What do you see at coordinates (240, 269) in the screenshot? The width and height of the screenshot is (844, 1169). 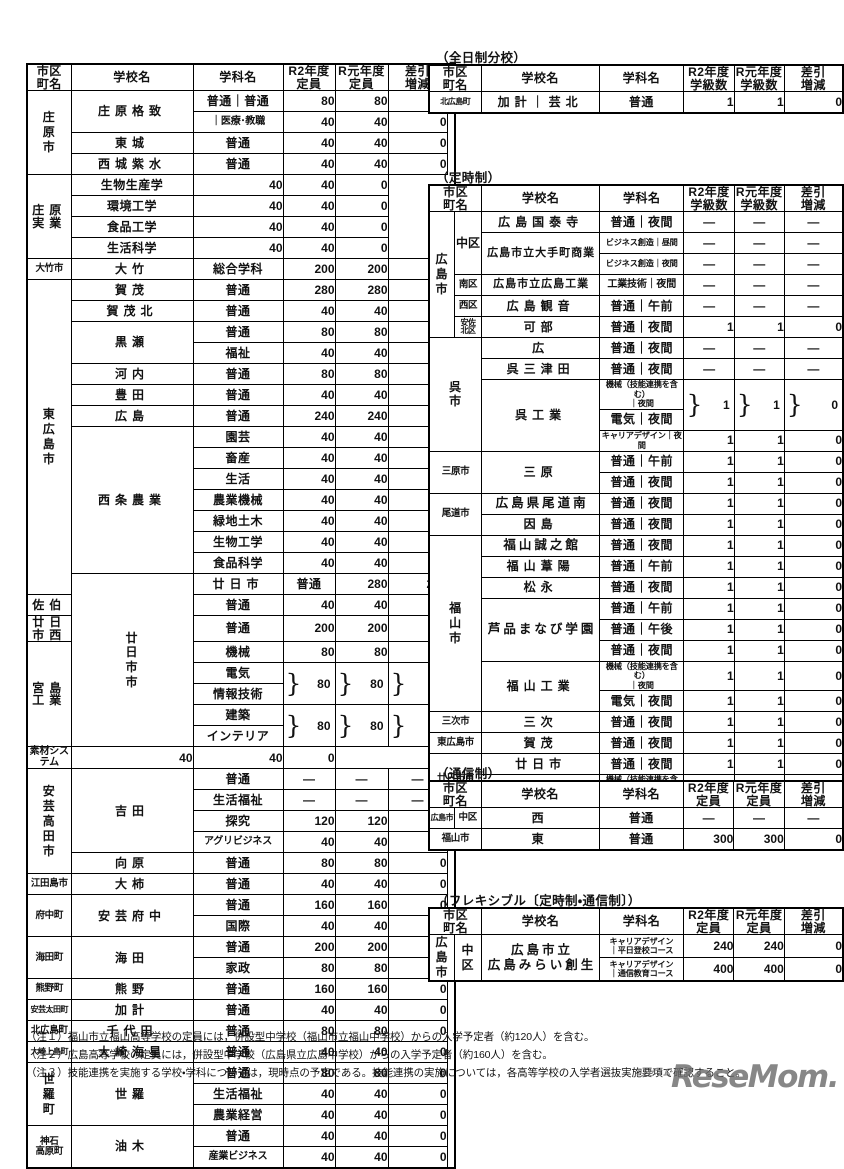 I see `table-row: 大竹市大竹総合学科2002000` at bounding box center [240, 269].